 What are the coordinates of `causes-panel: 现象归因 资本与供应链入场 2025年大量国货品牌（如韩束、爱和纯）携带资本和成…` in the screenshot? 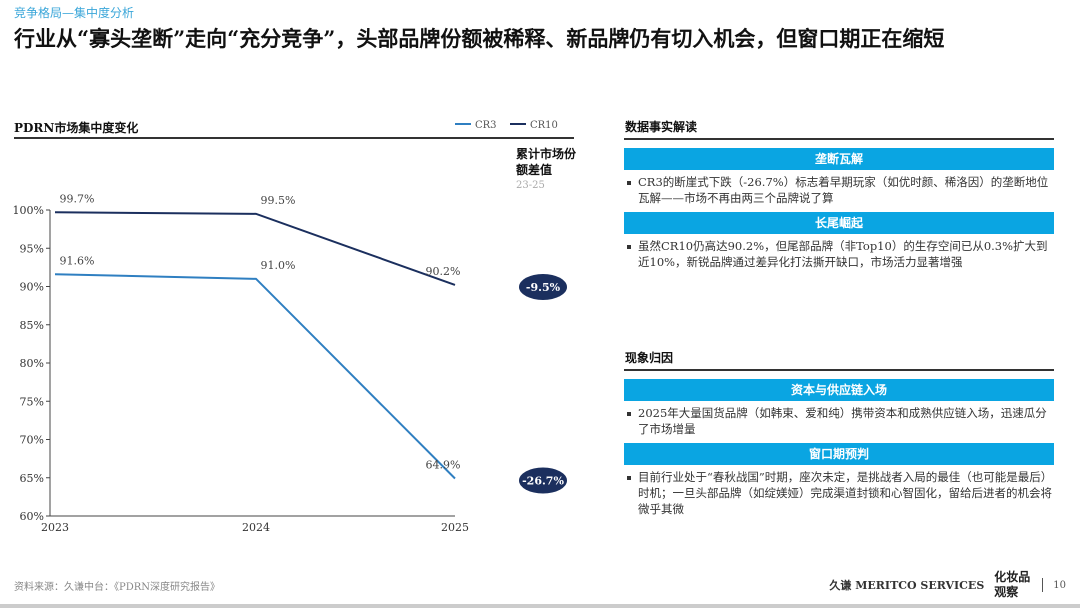 It's located at (839, 436).